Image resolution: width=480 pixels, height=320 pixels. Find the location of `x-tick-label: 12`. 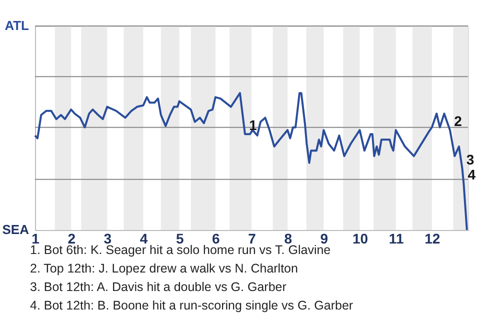

x-tick-label: 12 is located at coordinates (432, 238).